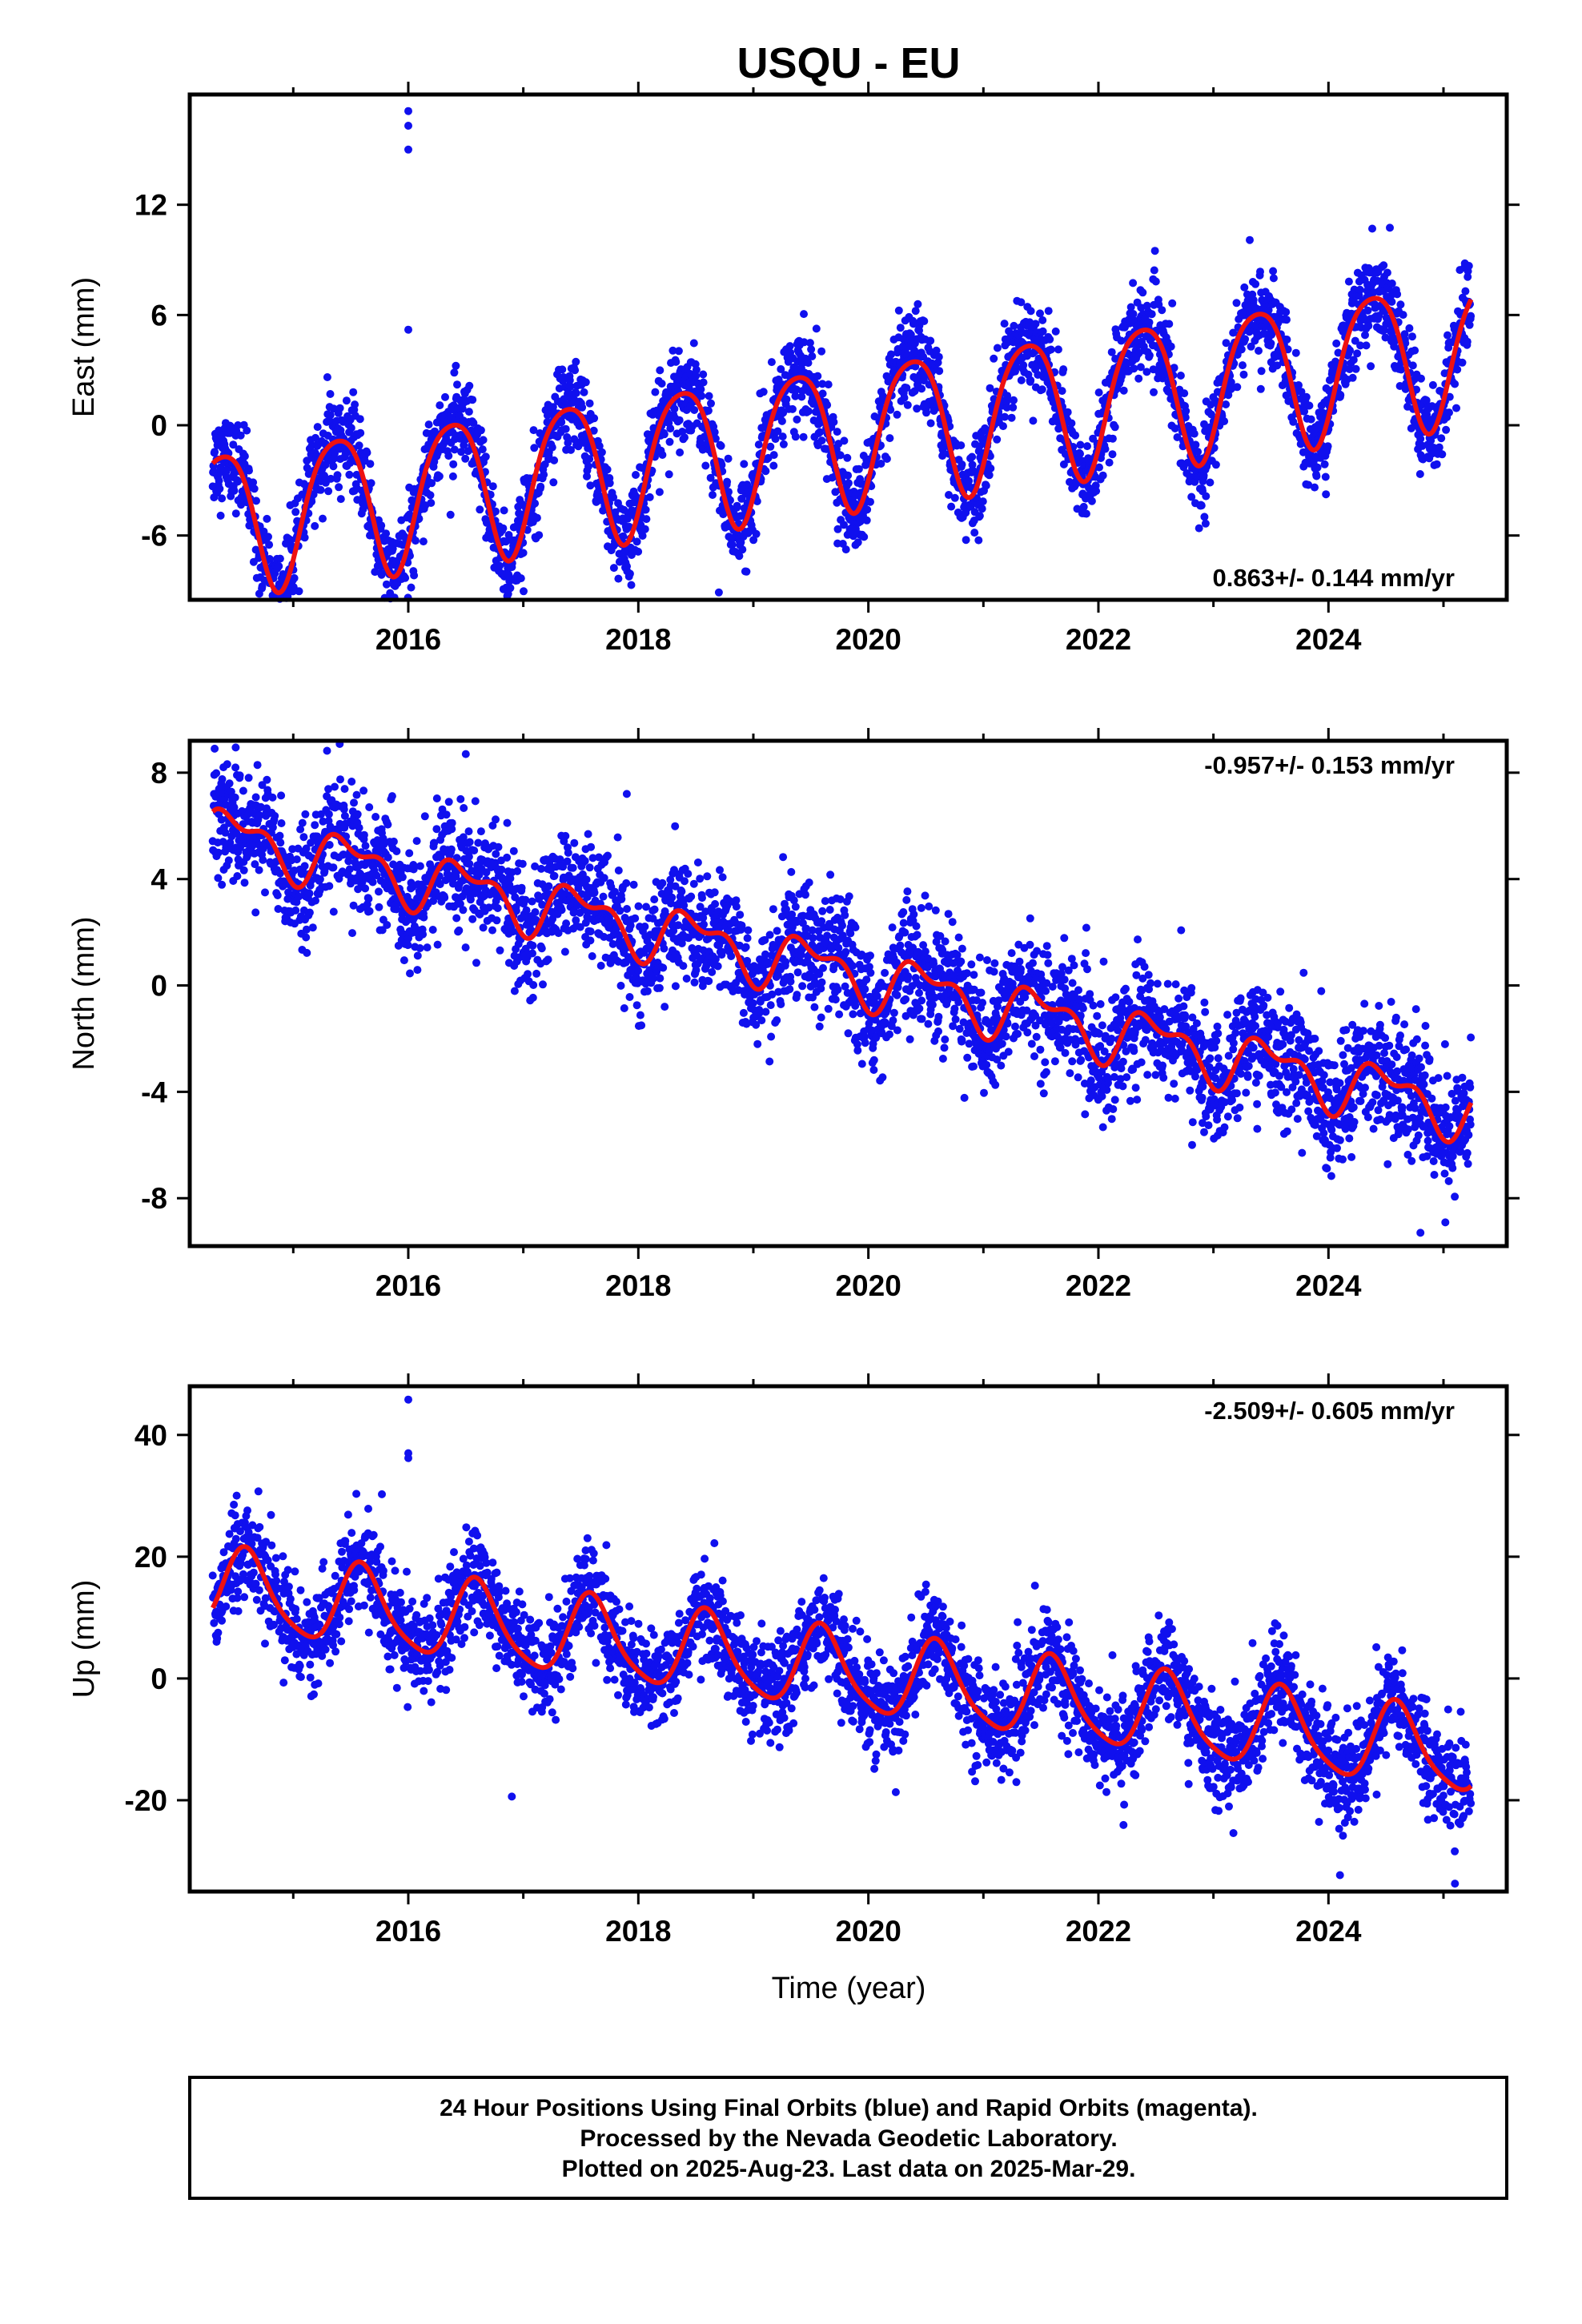 Image resolution: width=1582 pixels, height=2324 pixels. What do you see at coordinates (1098, 639) in the screenshot?
I see `x-tick-label: 2022` at bounding box center [1098, 639].